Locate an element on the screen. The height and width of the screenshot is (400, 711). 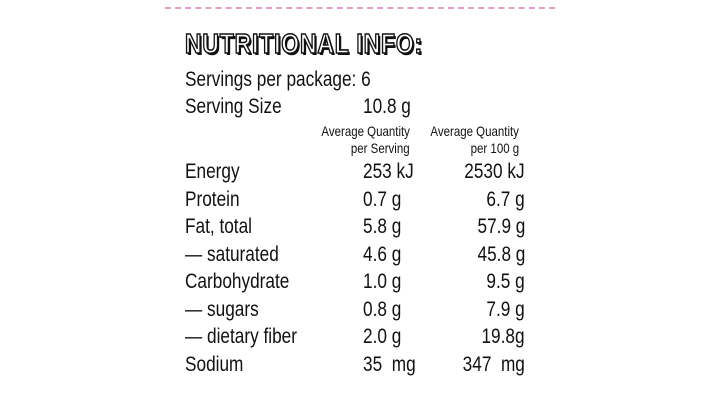
servings-per-package: Servings per package: 6 is located at coordinates (278, 79).